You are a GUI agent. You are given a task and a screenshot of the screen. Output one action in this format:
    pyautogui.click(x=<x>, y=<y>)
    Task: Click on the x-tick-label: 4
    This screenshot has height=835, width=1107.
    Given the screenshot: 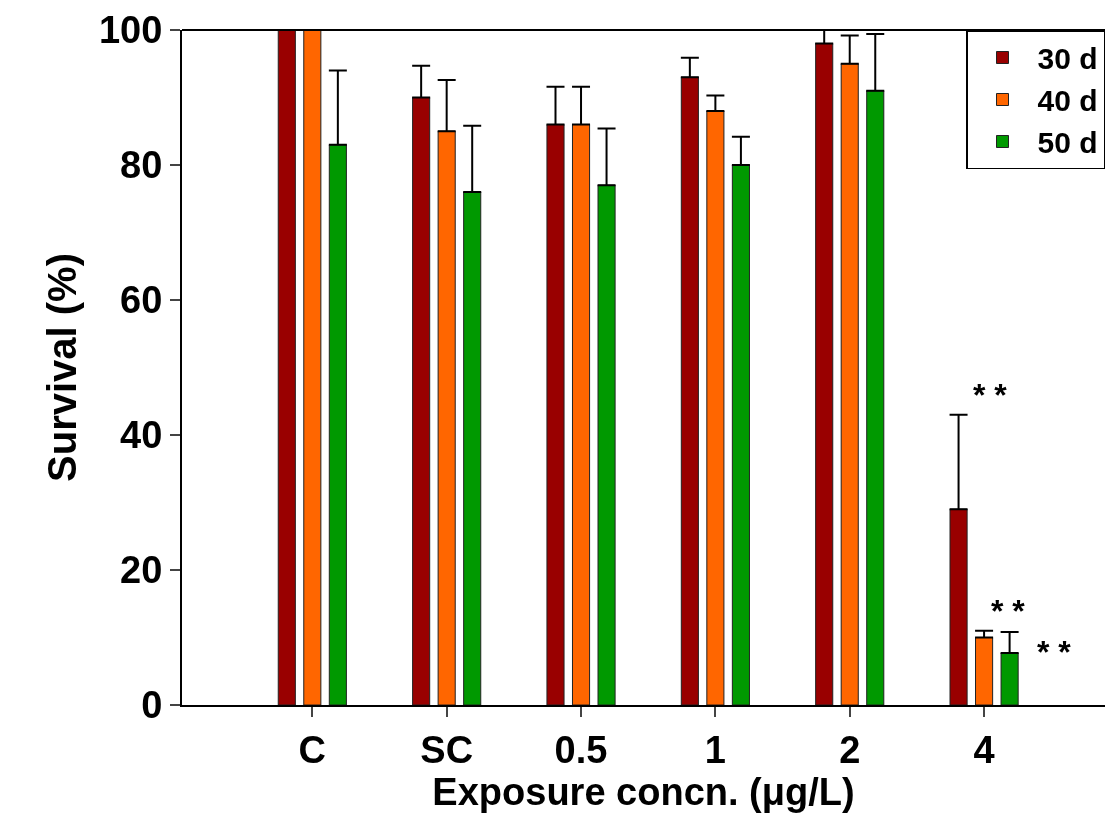 What is the action you would take?
    pyautogui.click(x=984, y=749)
    